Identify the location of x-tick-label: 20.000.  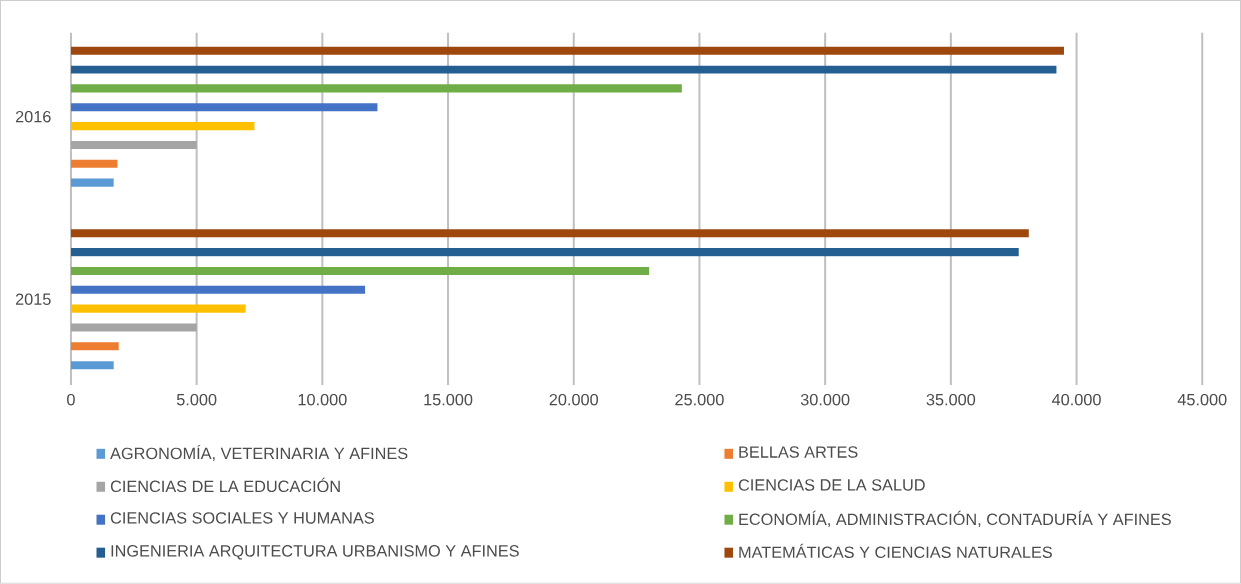
(574, 399).